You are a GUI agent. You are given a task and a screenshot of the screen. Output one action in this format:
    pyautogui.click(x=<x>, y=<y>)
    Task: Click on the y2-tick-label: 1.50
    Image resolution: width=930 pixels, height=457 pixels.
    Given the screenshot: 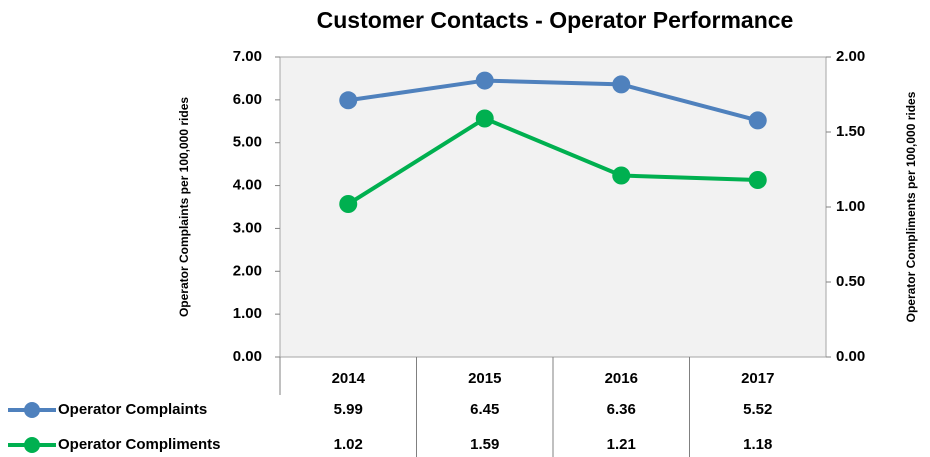 What is the action you would take?
    pyautogui.click(x=850, y=131)
    